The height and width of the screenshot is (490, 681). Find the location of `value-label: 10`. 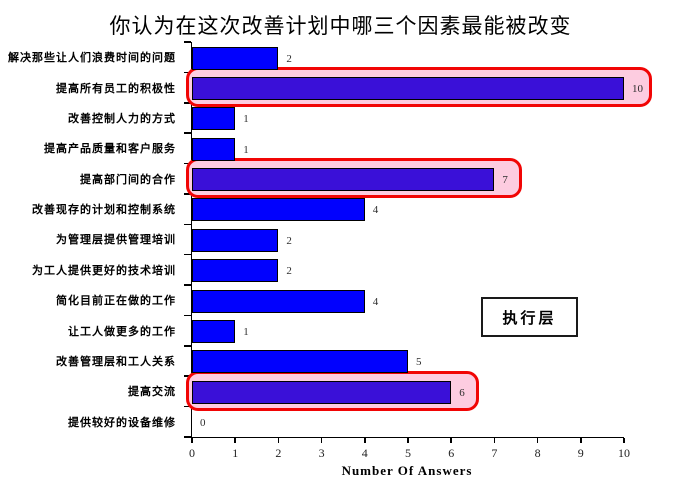

value-label: 10 is located at coordinates (637, 88).